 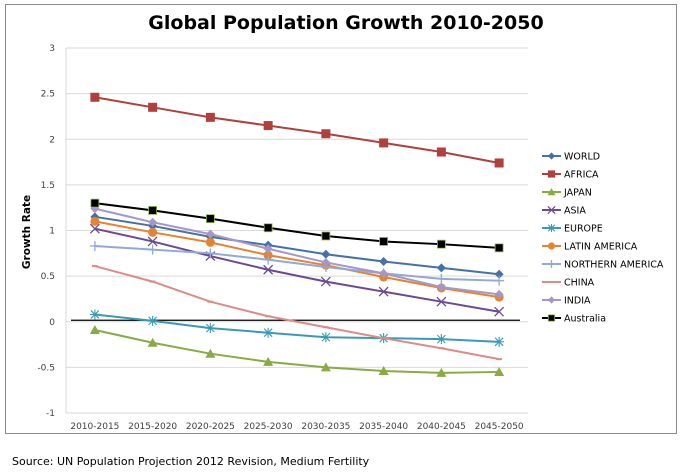 What do you see at coordinates (268, 427) in the screenshot?
I see `x-tick-label: 2025-2030` at bounding box center [268, 427].